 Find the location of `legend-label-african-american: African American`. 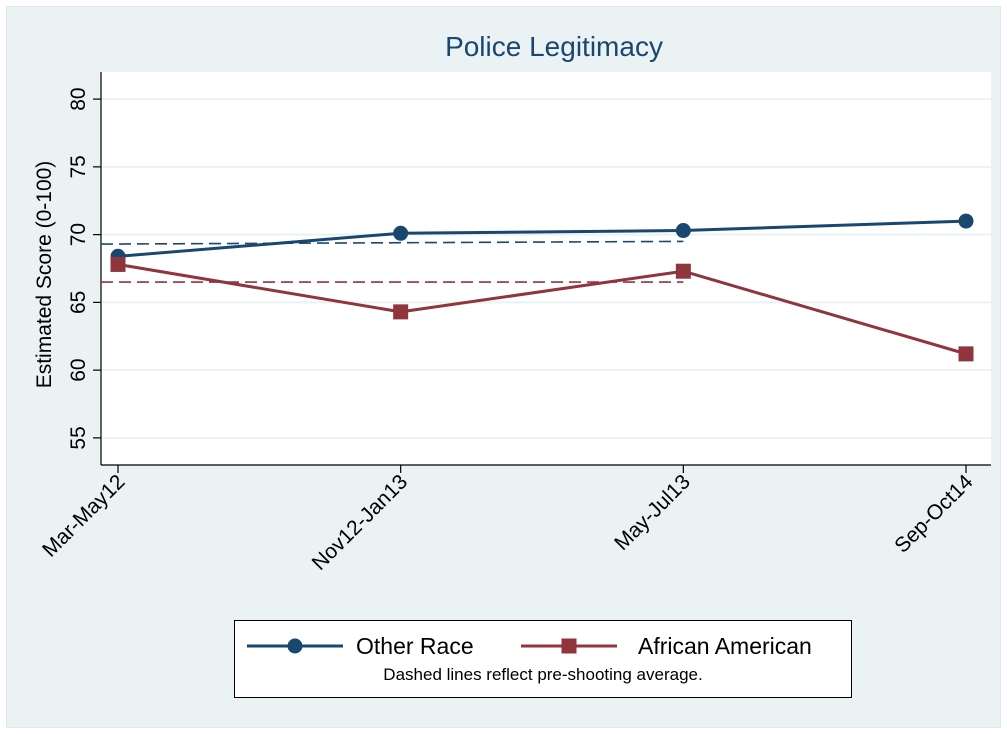

legend-label-african-american: African American is located at coordinates (725, 646).